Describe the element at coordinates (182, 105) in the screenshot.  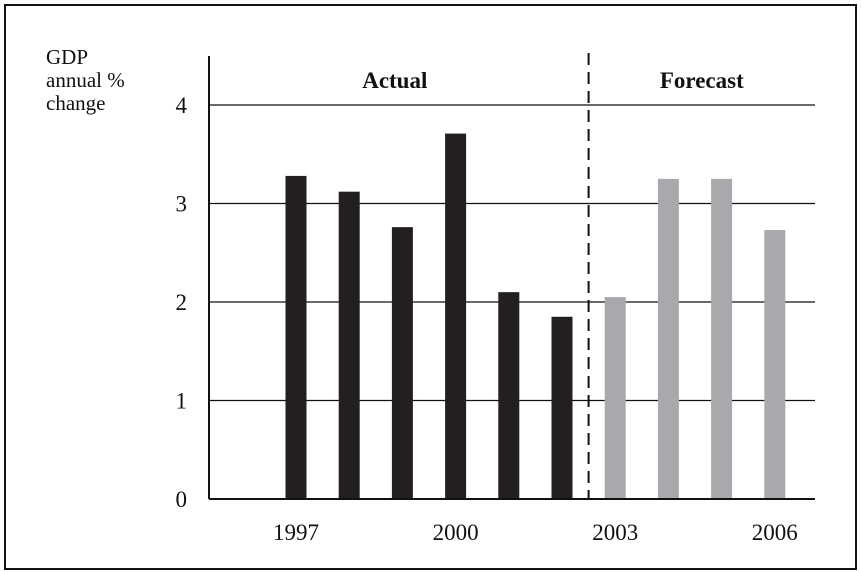
I see `y-tick-label: 4` at that location.